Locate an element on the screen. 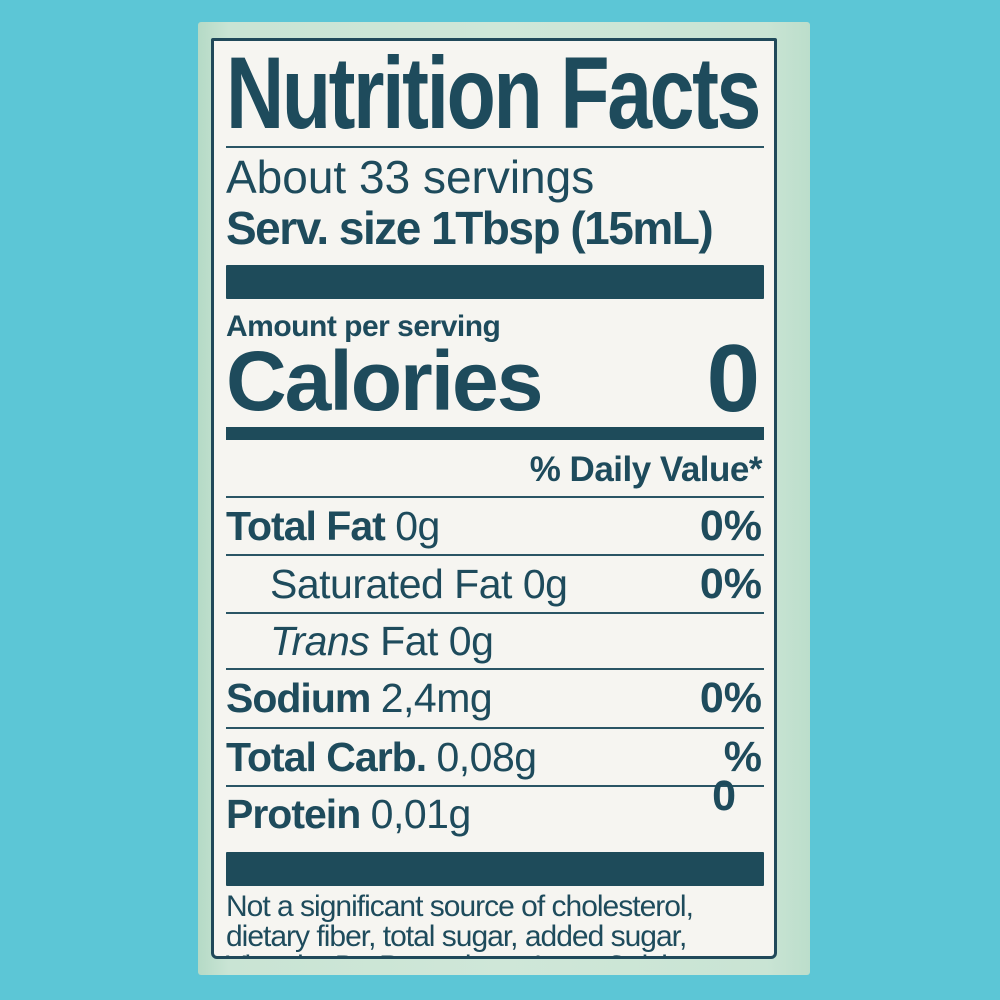 The image size is (1000, 1000). separator-bar-bottom is located at coordinates (495, 868).